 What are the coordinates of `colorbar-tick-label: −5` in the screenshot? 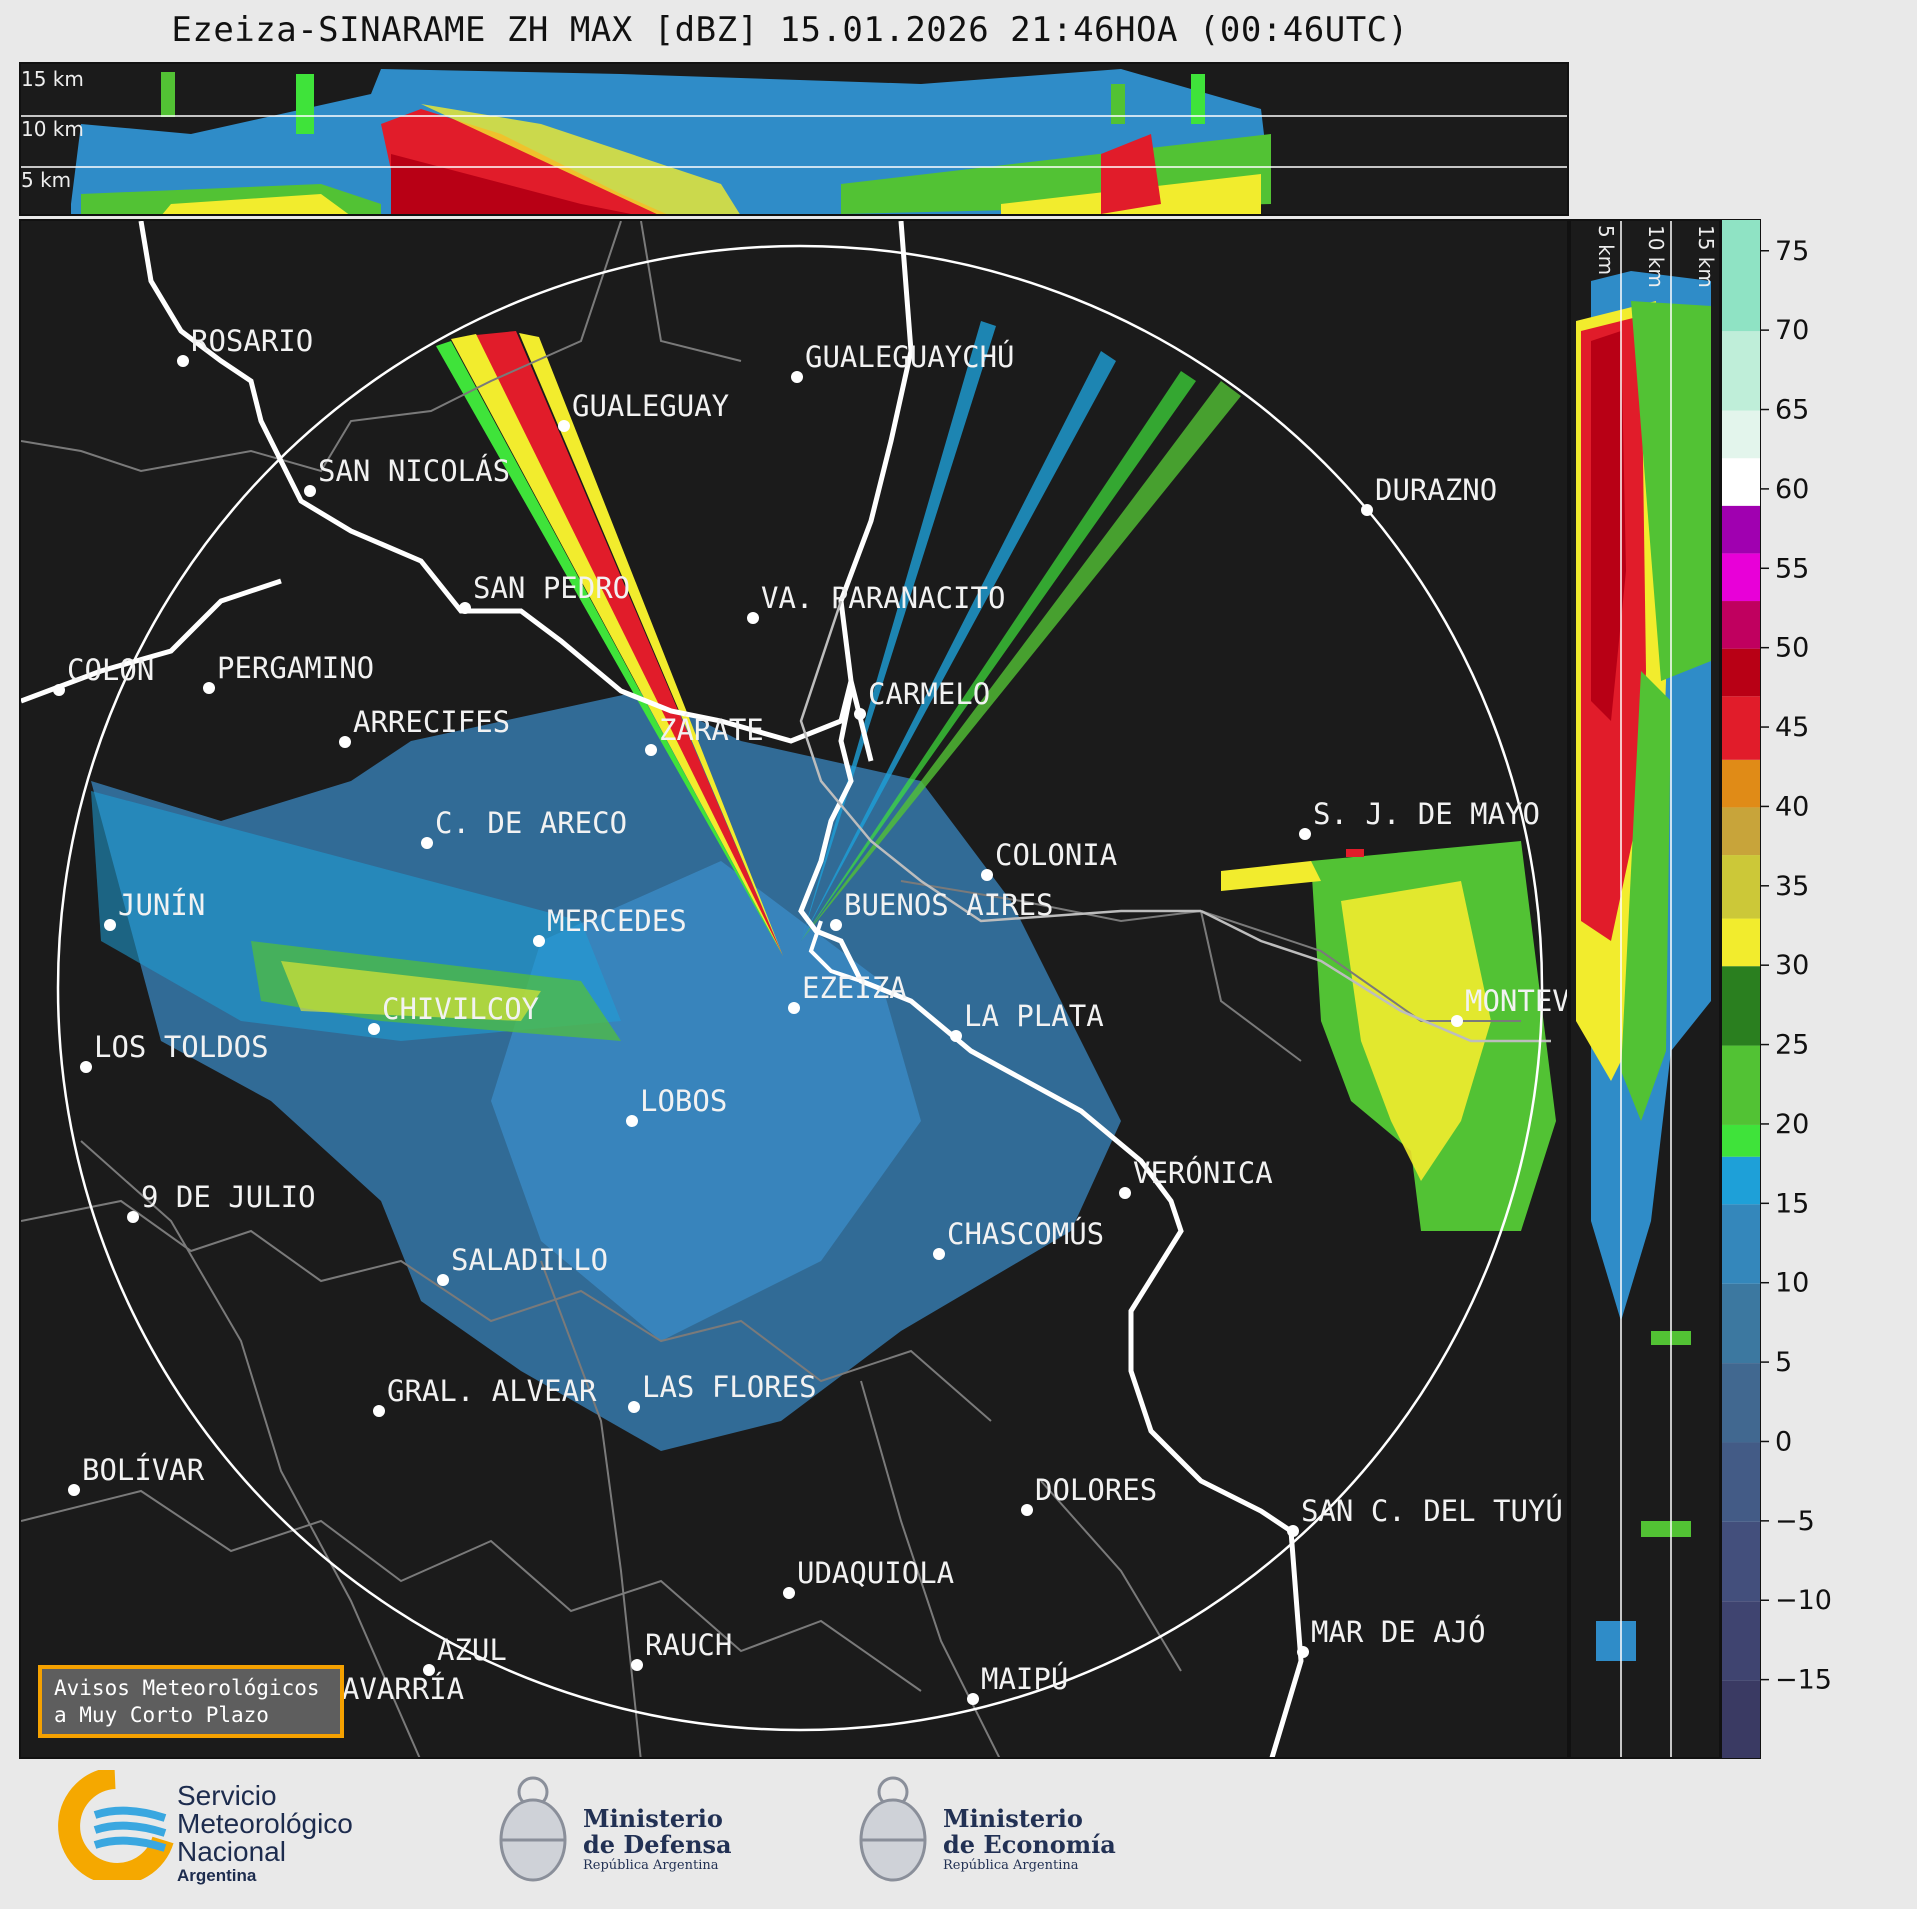 It's located at (1795, 1521).